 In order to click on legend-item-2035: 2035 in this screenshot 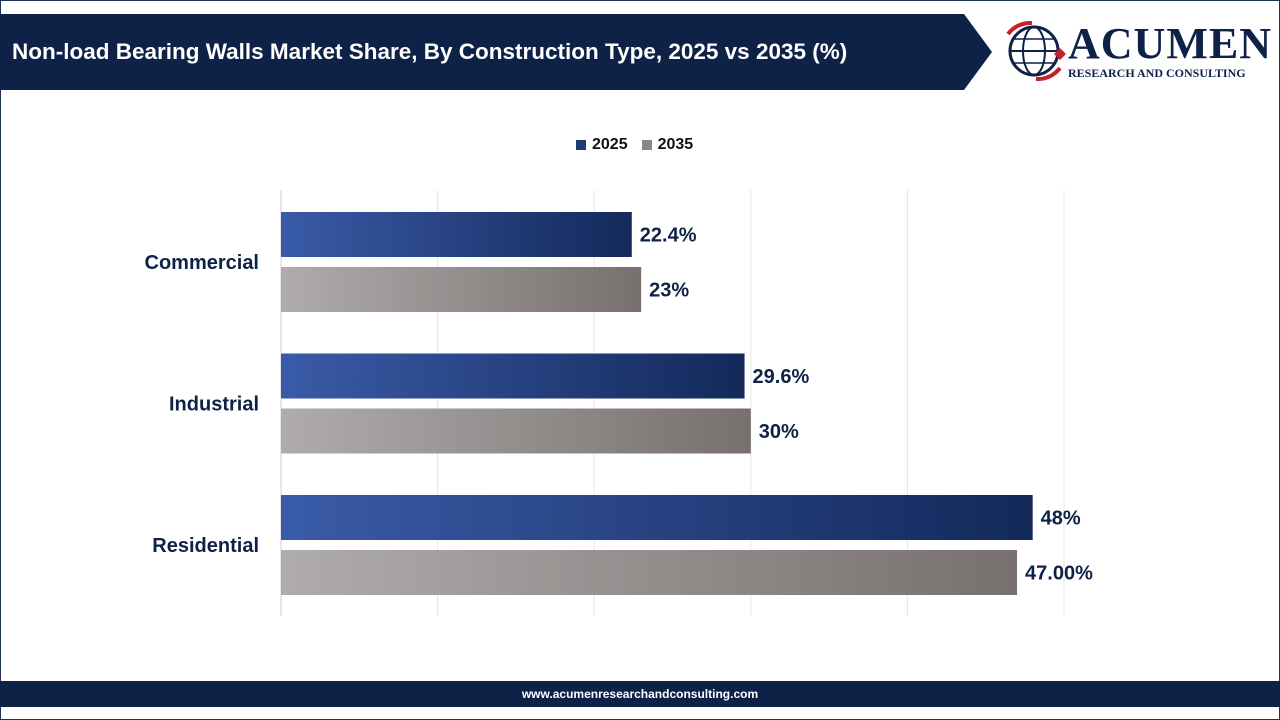, I will do `click(667, 145)`.